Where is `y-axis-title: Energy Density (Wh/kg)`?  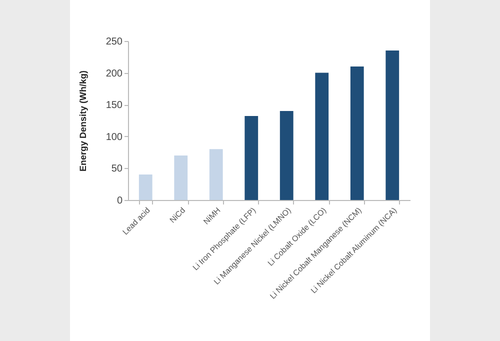
y-axis-title: Energy Density (Wh/kg) is located at coordinates (83, 121).